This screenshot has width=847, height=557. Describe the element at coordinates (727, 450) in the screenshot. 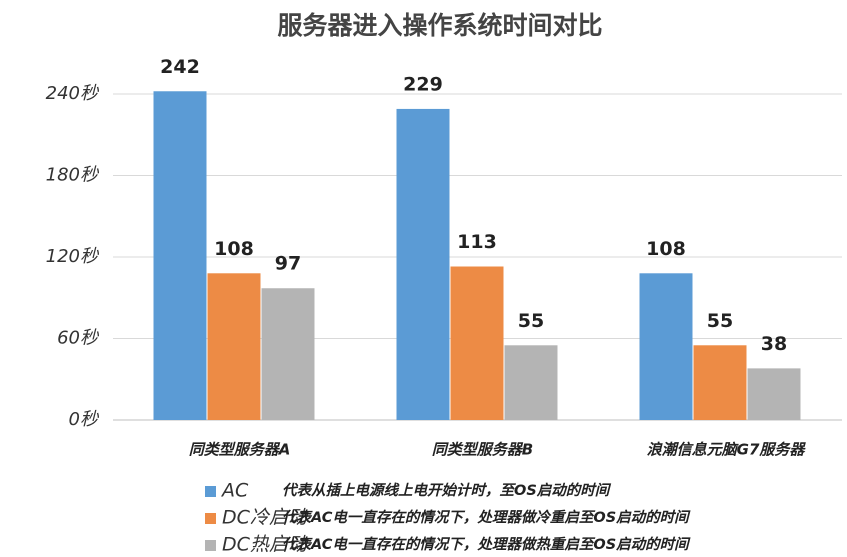

I see `x-tick-label: 浪潮信息元脑G7服务器` at that location.